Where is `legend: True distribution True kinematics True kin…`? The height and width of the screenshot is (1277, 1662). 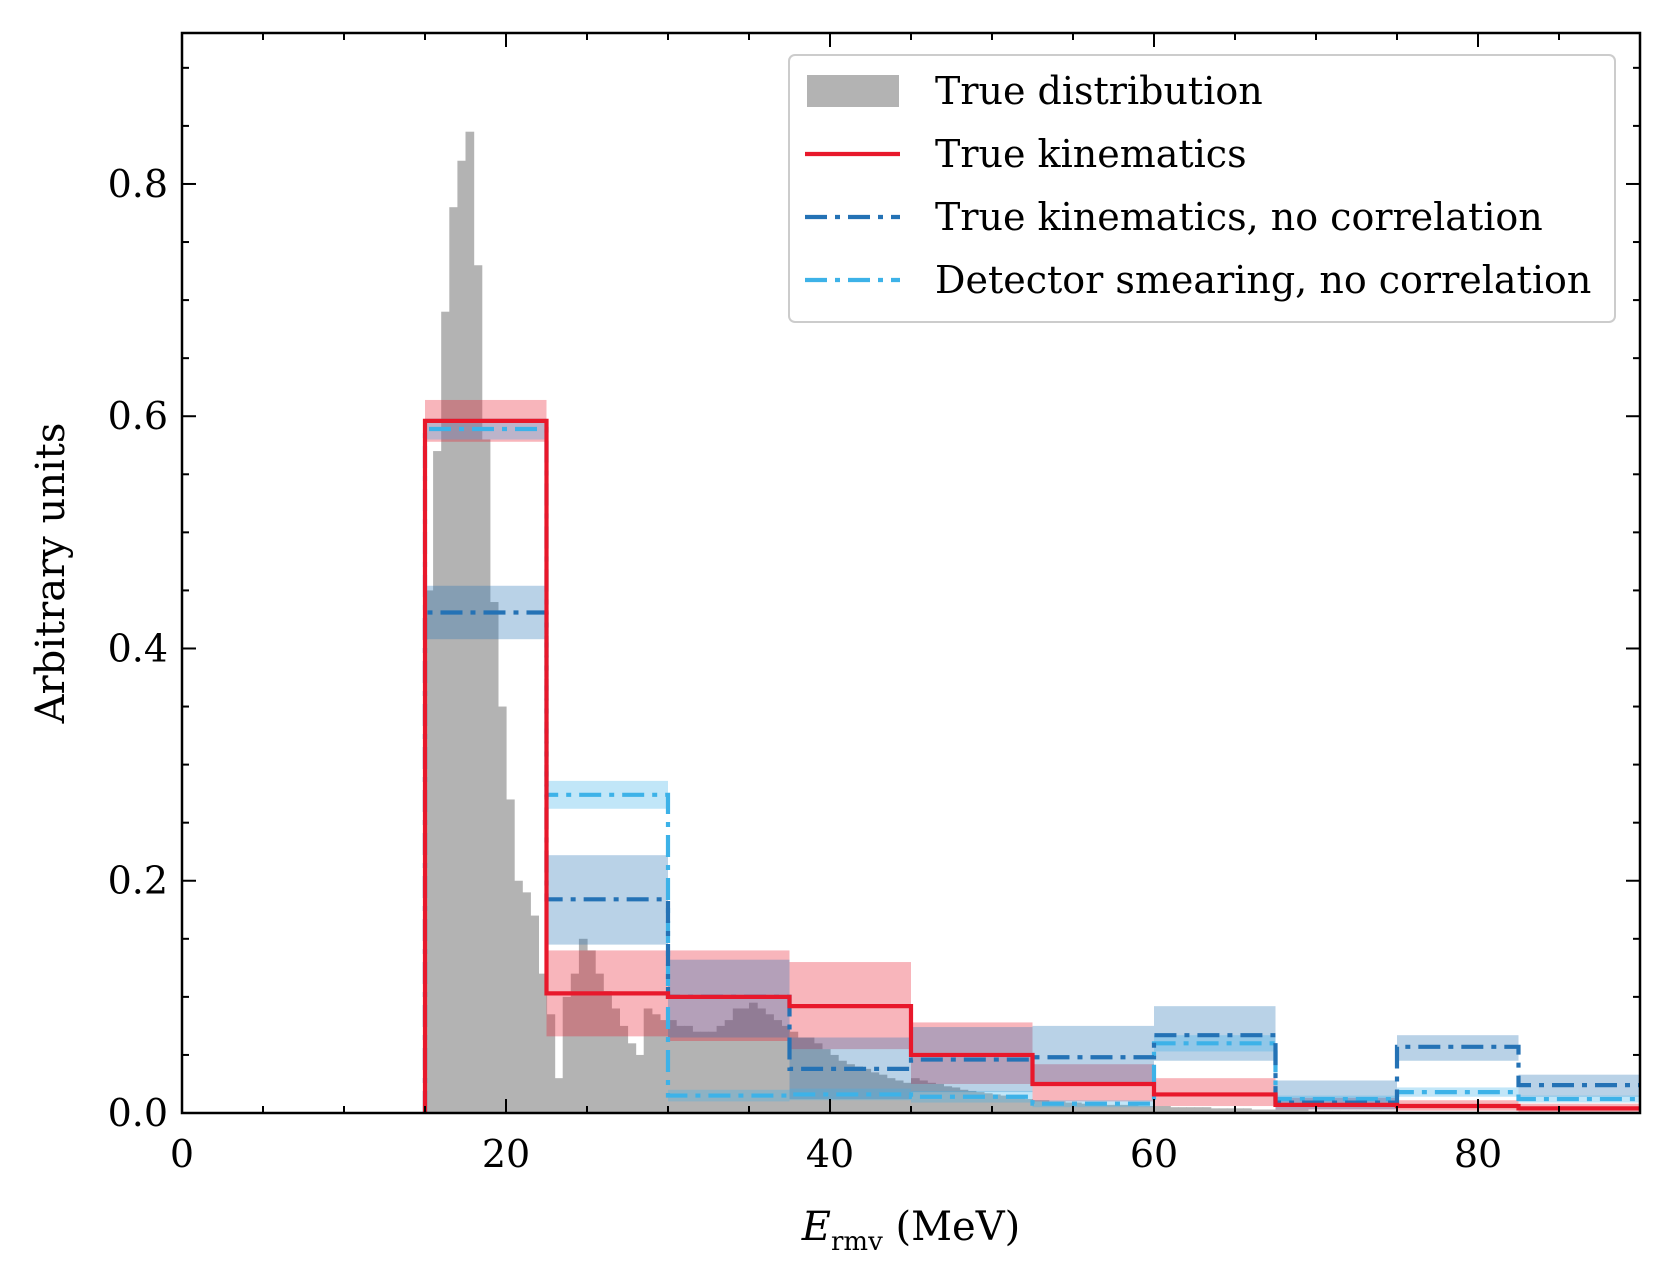 legend: True distribution True kinematics True kin… is located at coordinates (1202, 188).